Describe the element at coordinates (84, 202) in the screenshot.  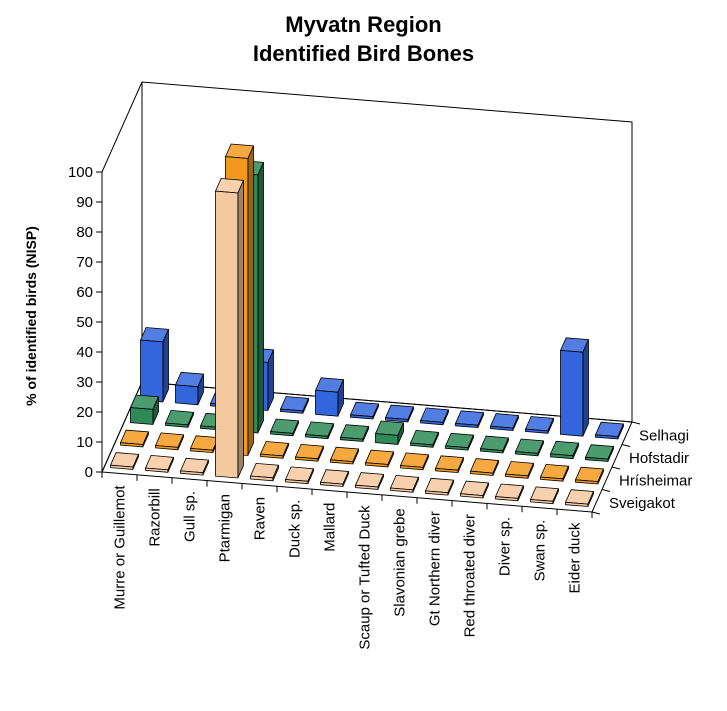
I see `y-tick-label: 90` at that location.